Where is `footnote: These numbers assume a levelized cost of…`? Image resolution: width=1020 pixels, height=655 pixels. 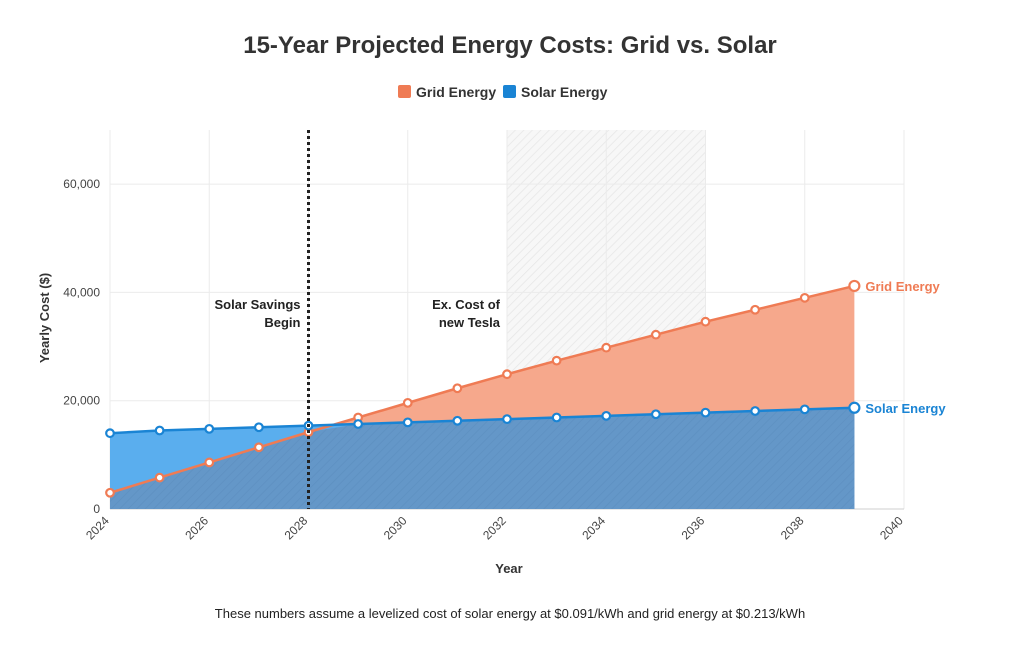
footnote: These numbers assume a levelized cost of… is located at coordinates (510, 613).